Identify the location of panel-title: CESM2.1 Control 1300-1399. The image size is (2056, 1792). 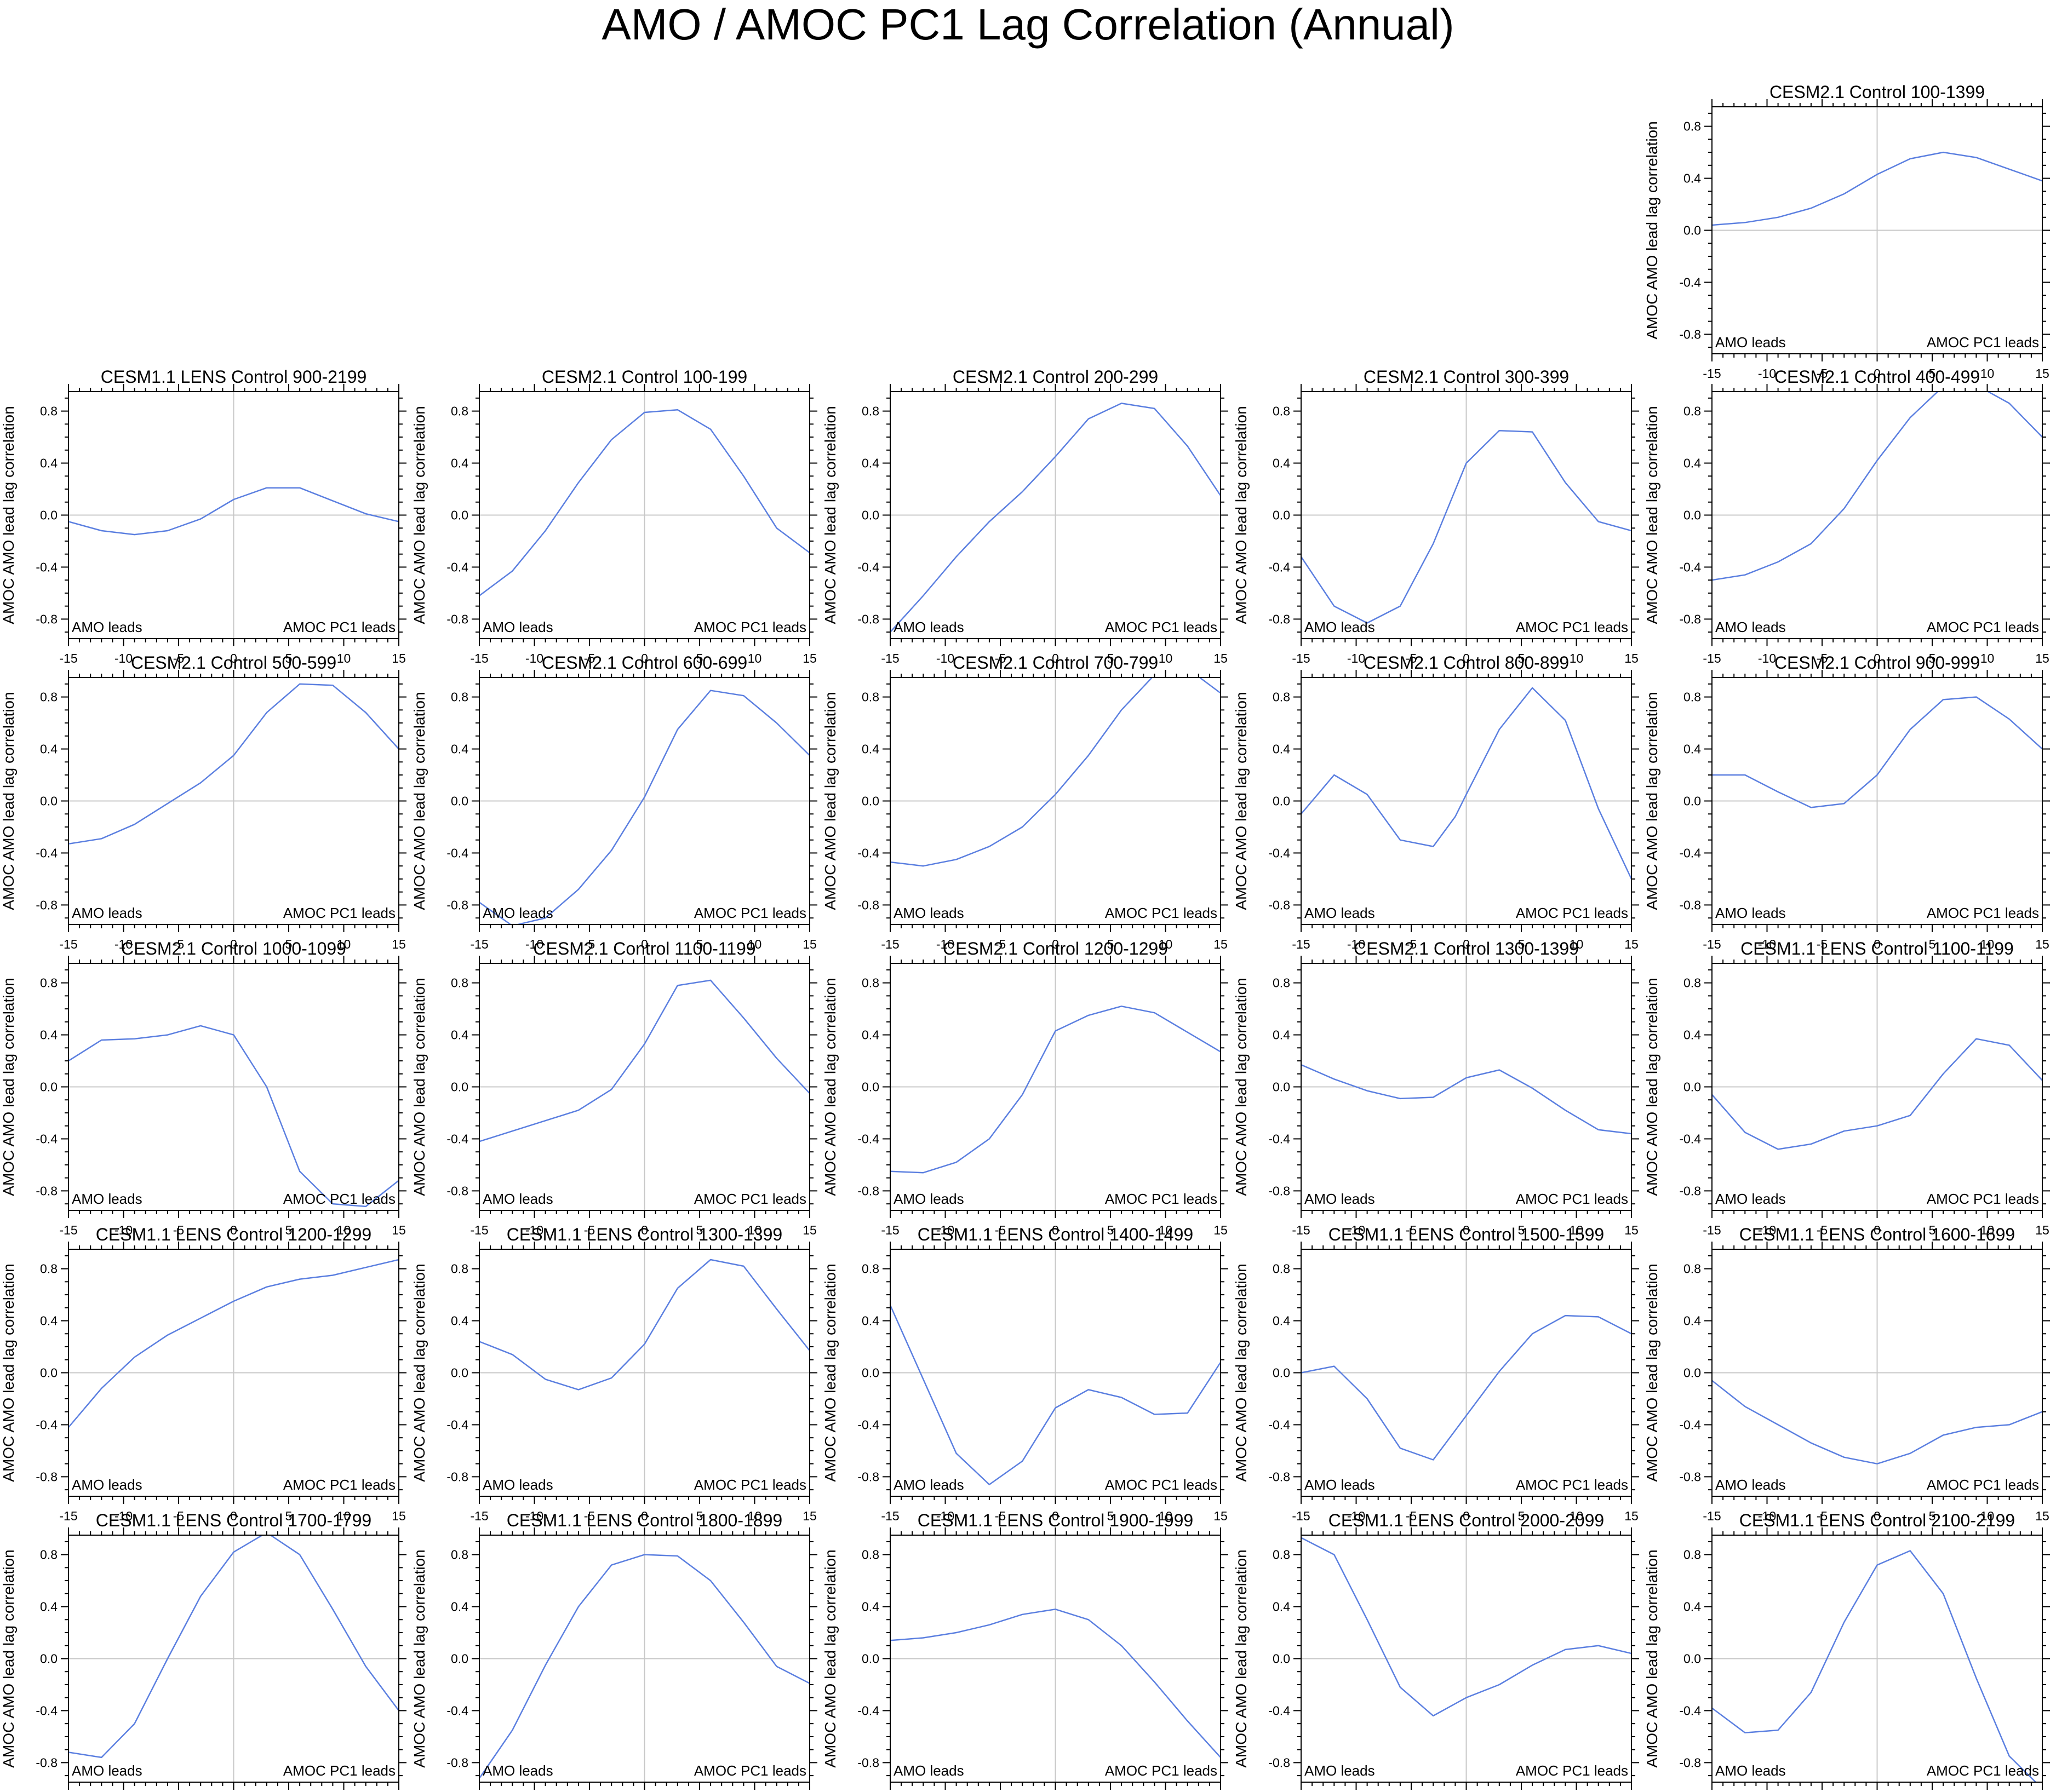
(1466, 948).